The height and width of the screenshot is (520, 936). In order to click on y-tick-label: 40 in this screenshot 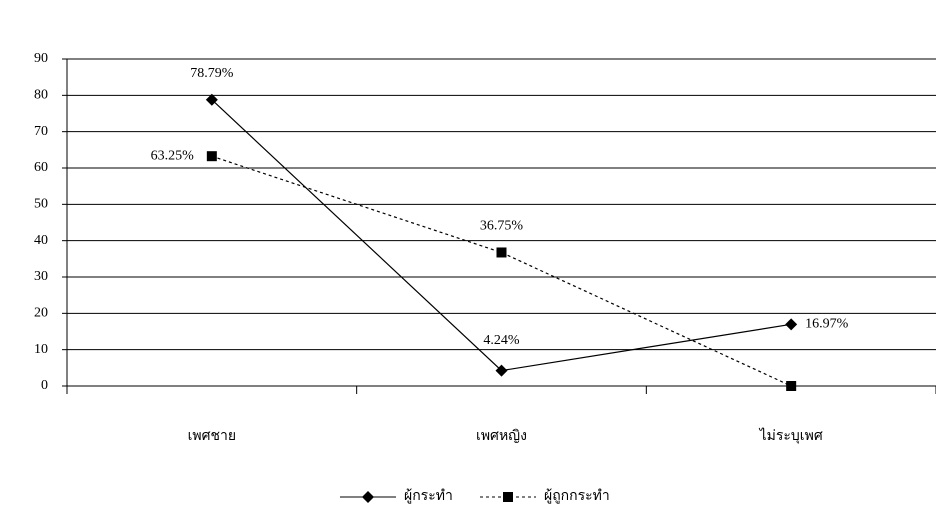, I will do `click(41, 240)`.